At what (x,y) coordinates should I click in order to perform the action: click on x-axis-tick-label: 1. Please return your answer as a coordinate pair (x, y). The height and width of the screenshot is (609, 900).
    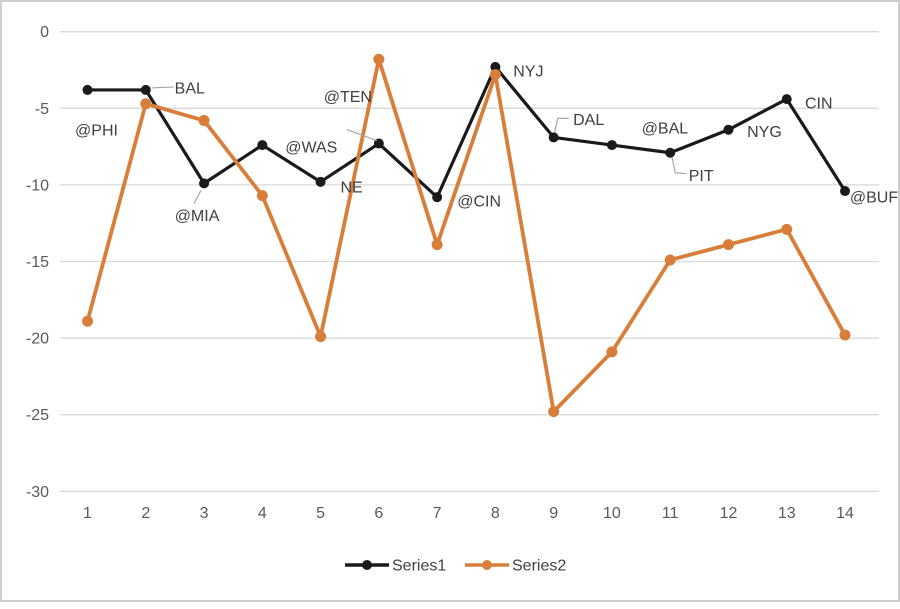
    Looking at the image, I should click on (87, 513).